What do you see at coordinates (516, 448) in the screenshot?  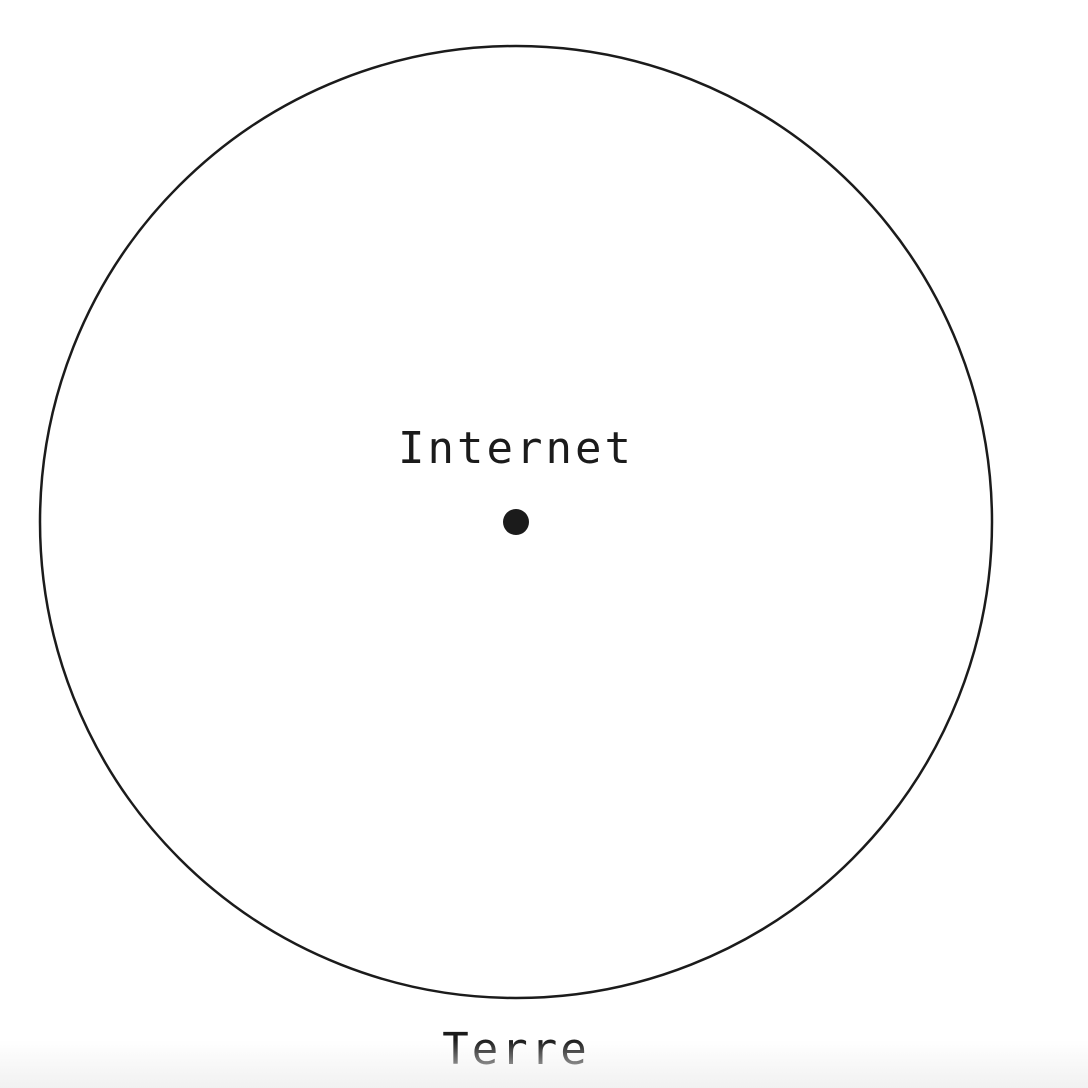 I see `internet-label: Internet` at bounding box center [516, 448].